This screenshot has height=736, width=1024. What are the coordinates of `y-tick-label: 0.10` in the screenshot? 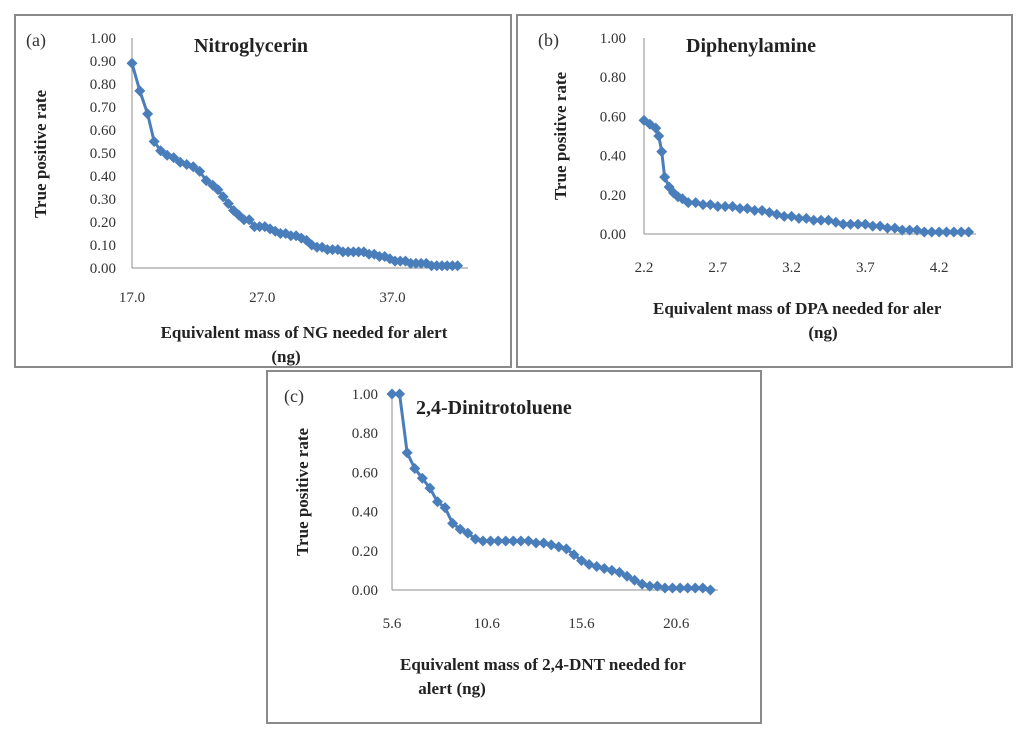 It's located at (103, 246).